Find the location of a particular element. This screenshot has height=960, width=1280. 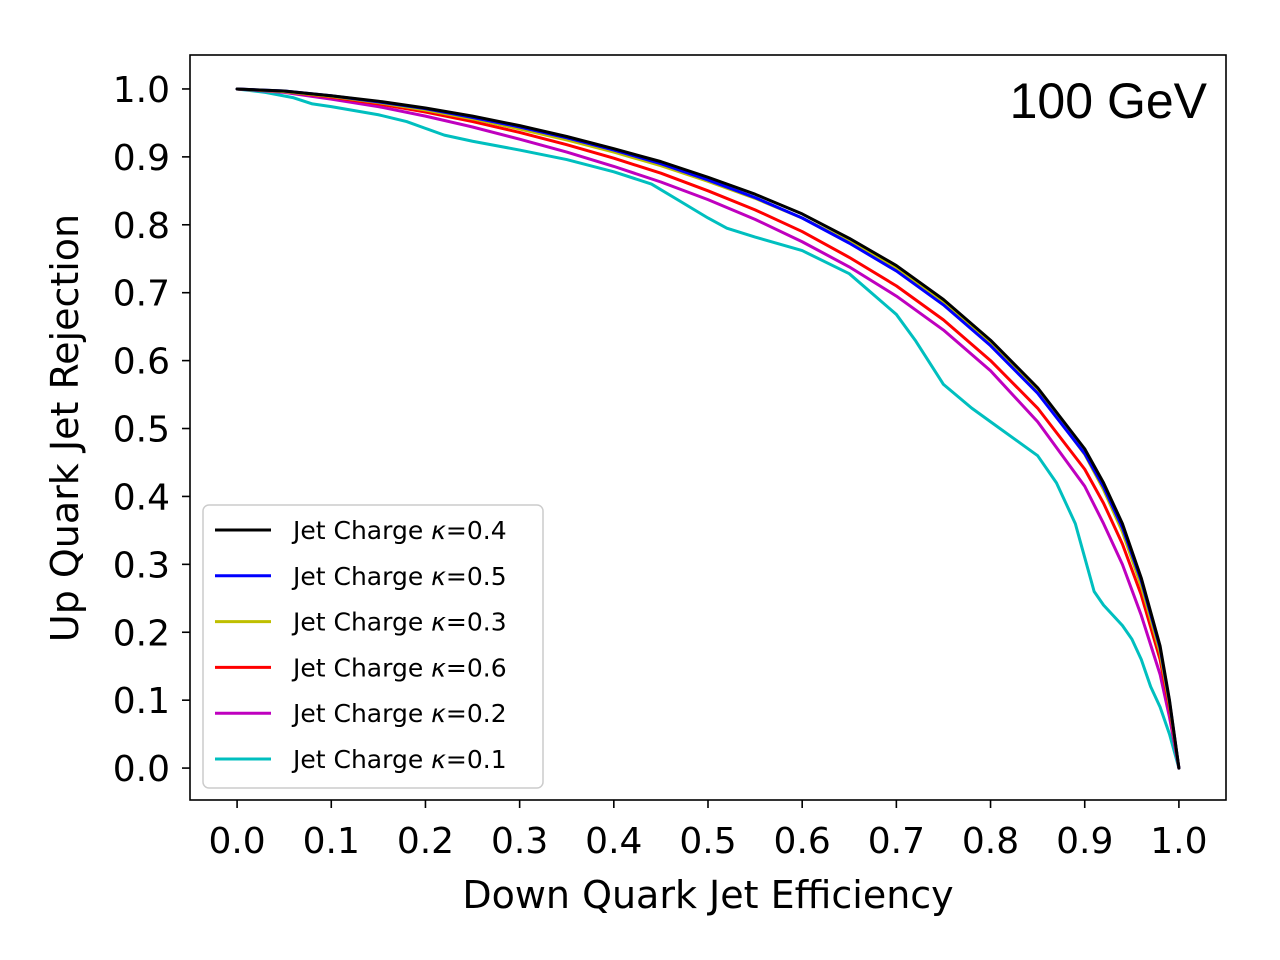

legend-label: Jet Charge κ=0.4 is located at coordinates (399, 530).